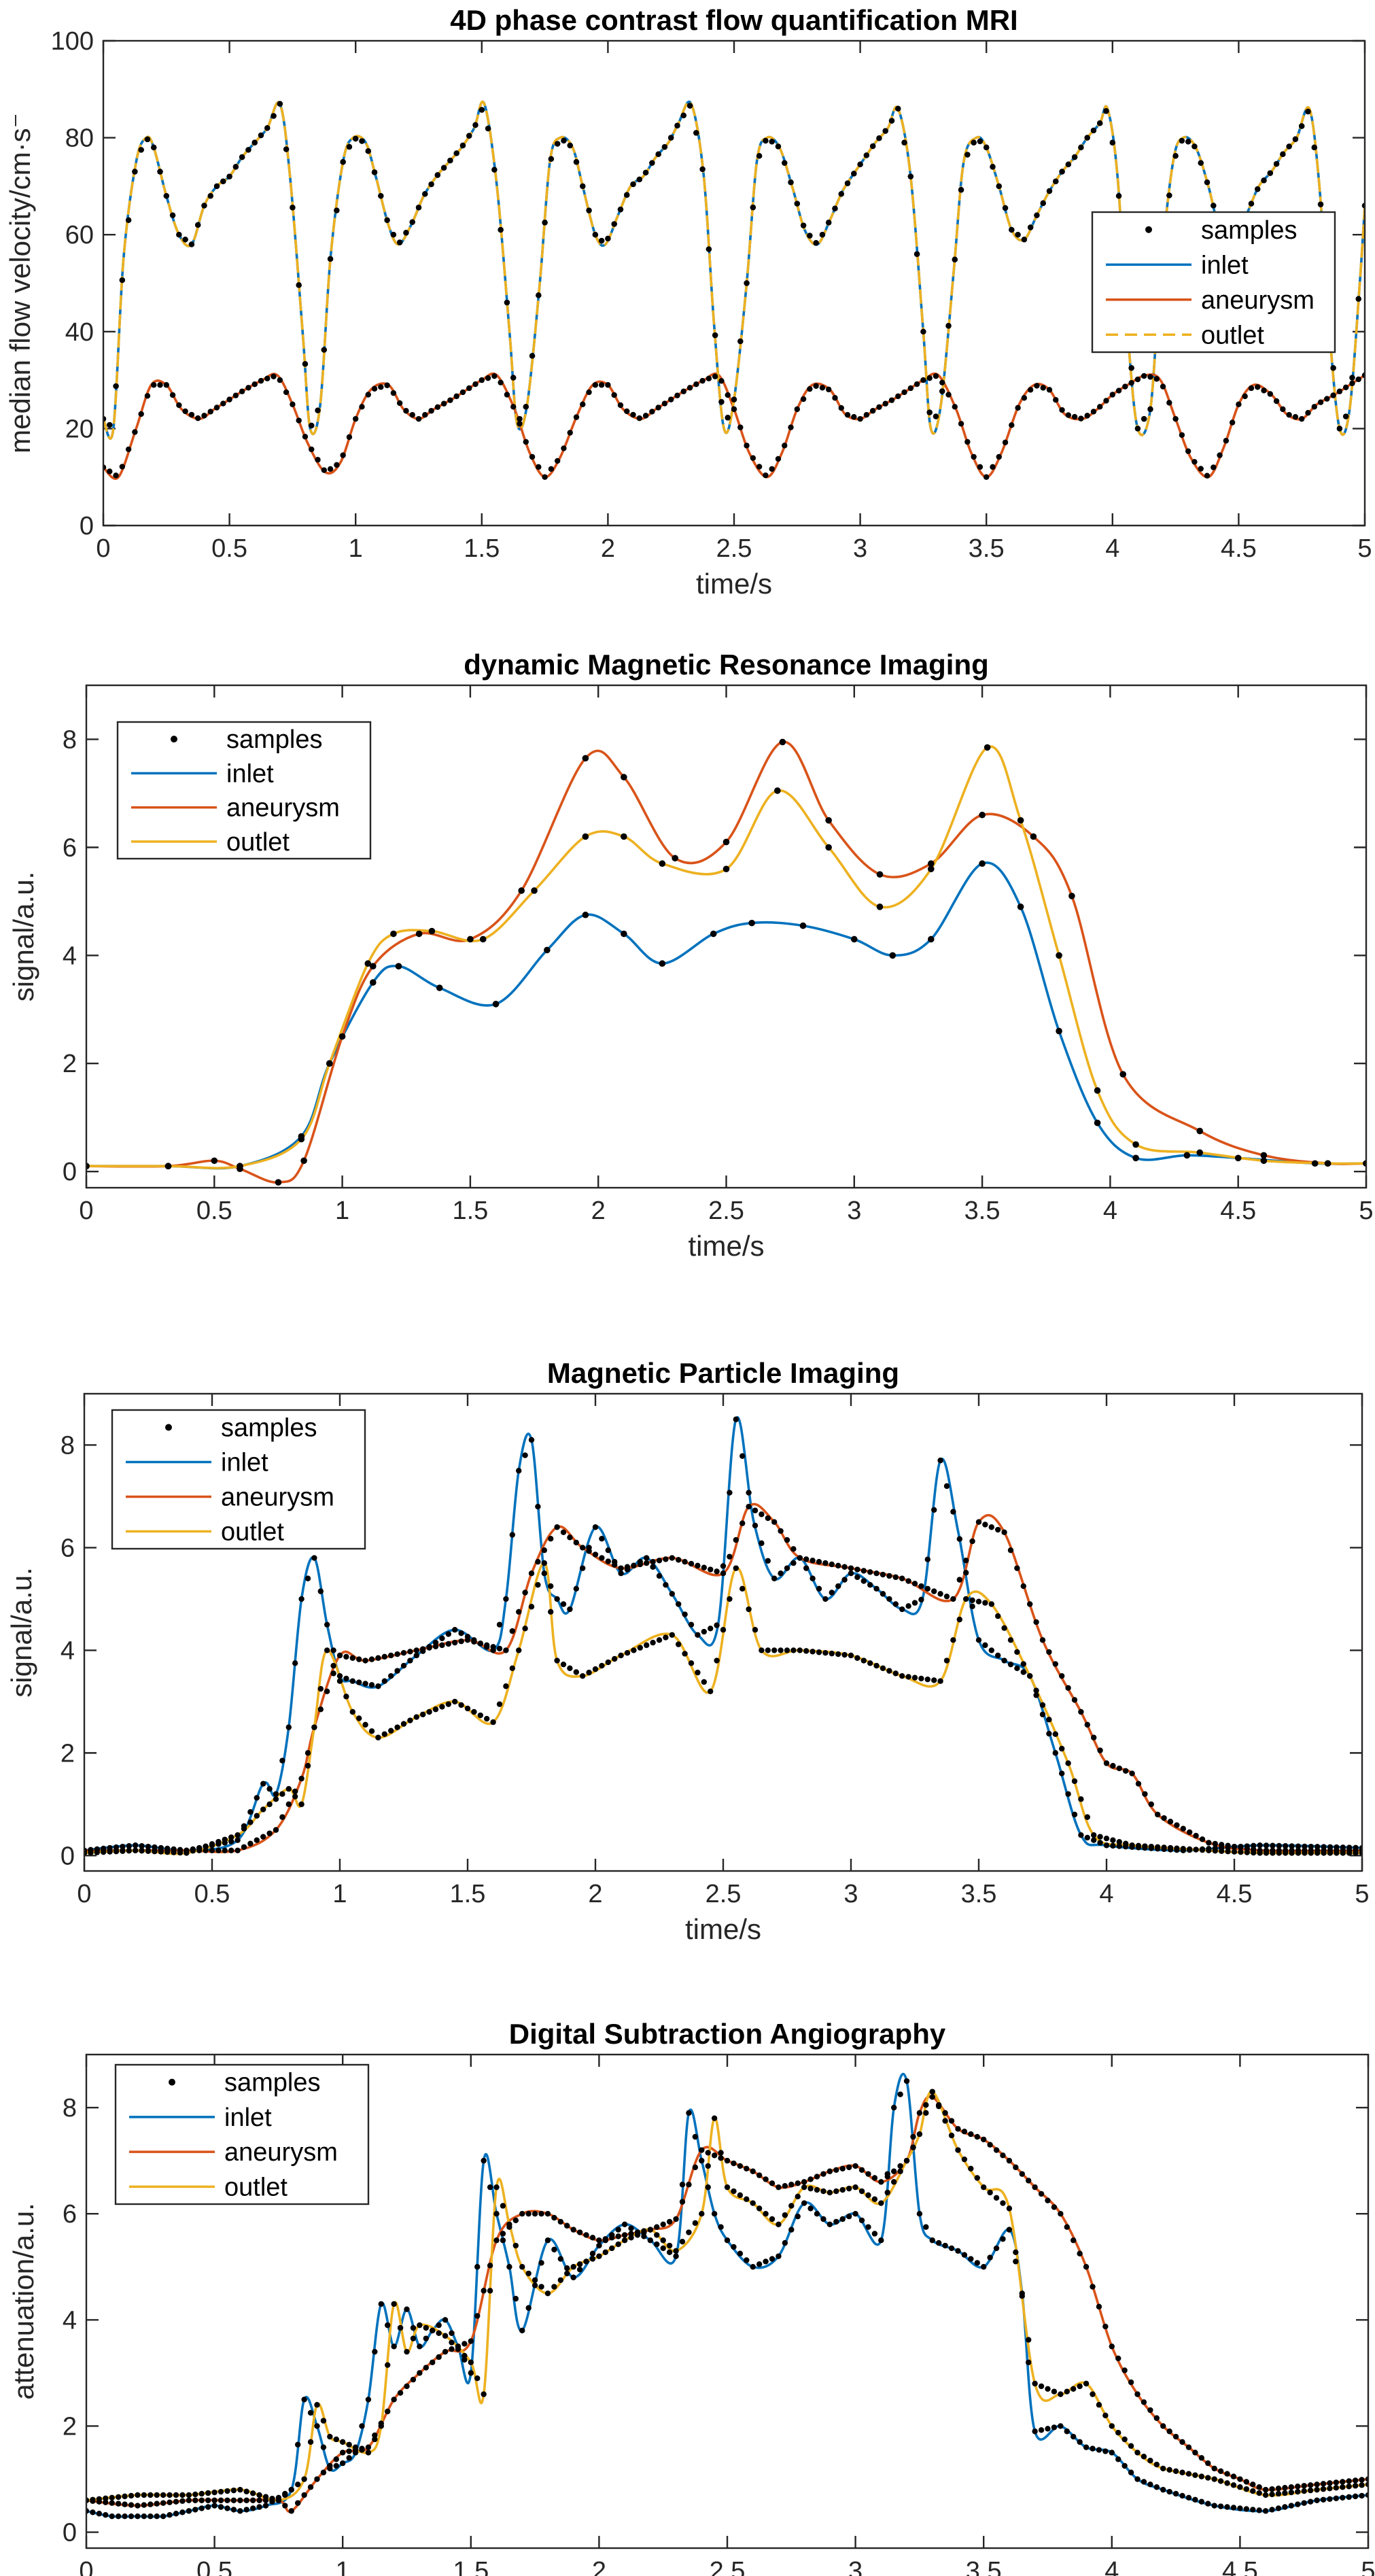  I want to click on y-tick-label: 4, so click(67, 1650).